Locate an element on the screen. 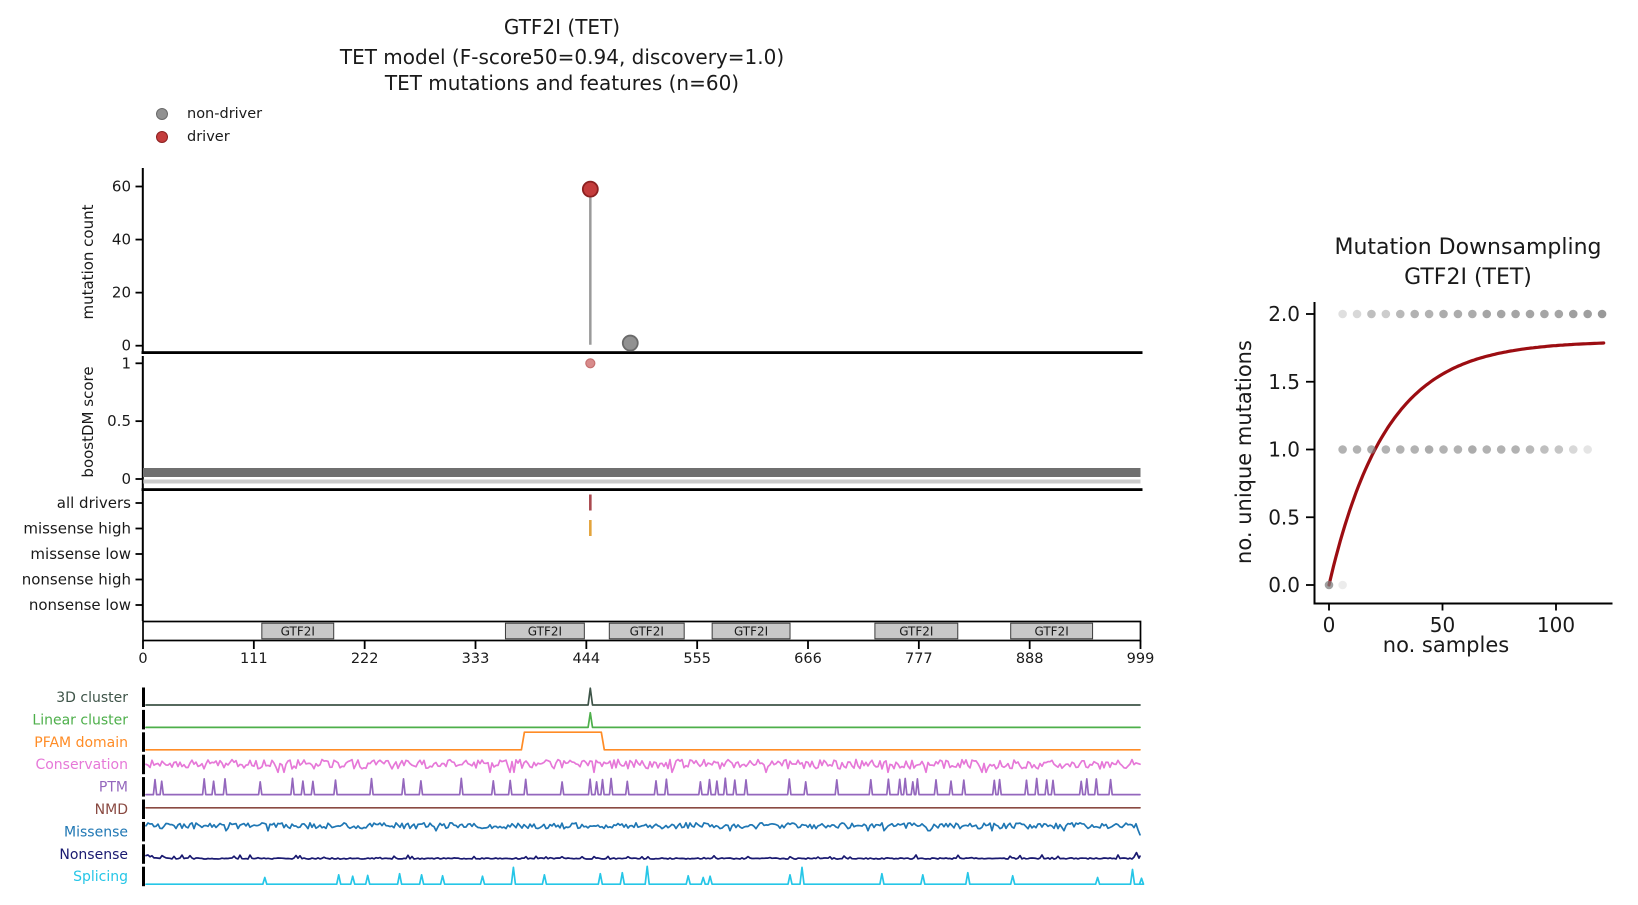 The image size is (1638, 905). downsampling-xlabel: no. samples is located at coordinates (1446, 645).